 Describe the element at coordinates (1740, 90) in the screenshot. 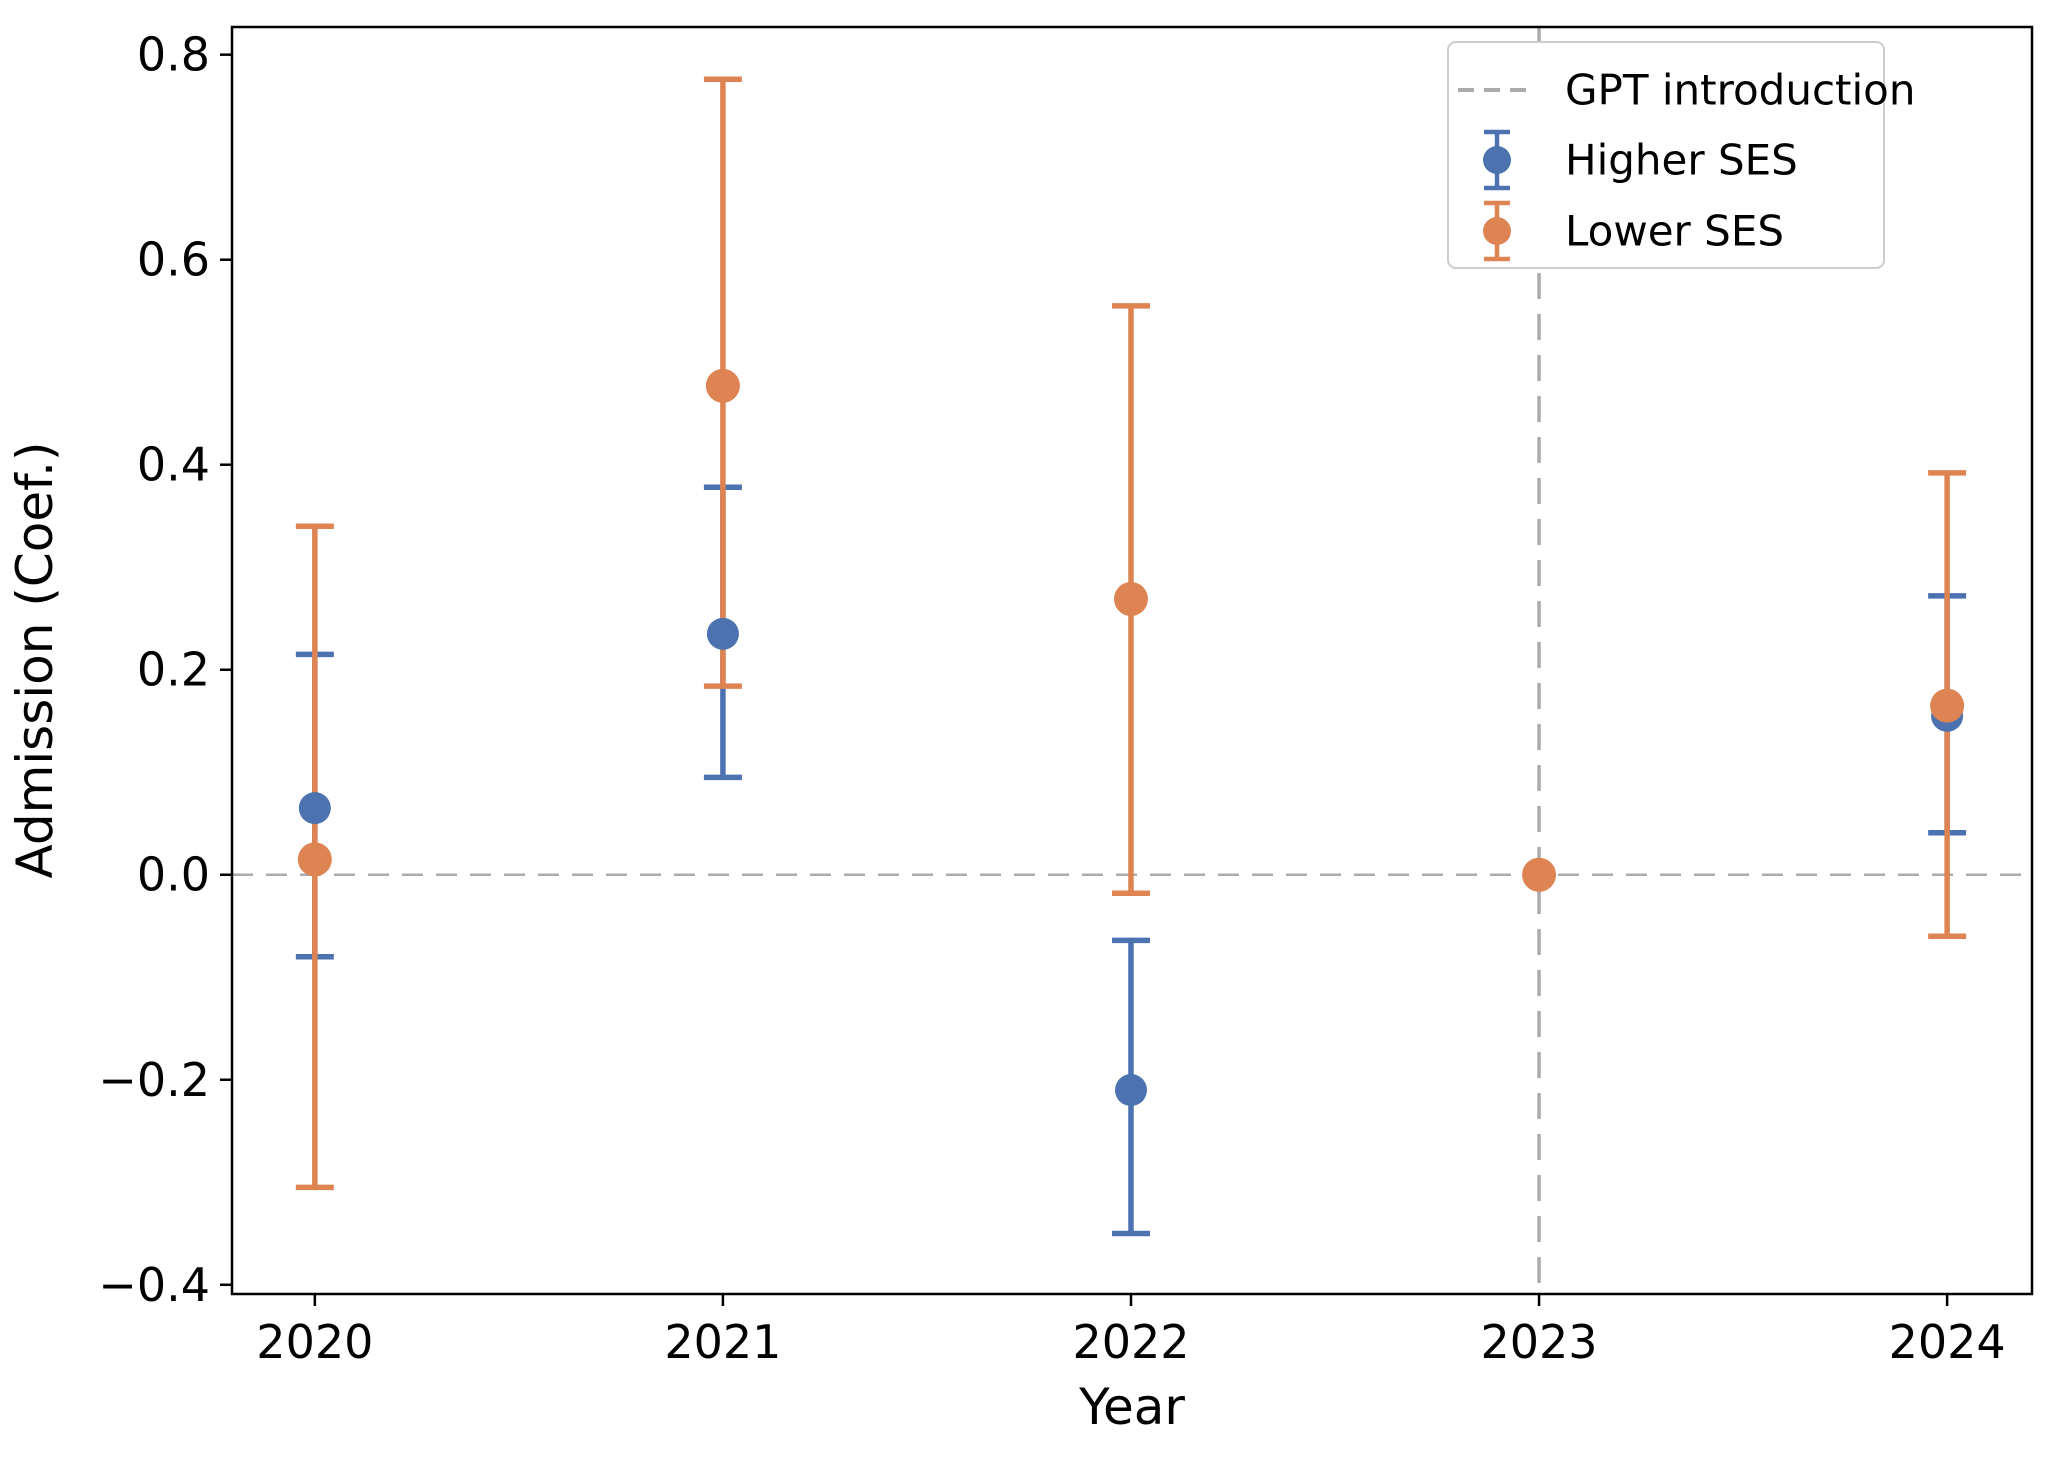

I see `legend-item-label: GPT introduction` at that location.